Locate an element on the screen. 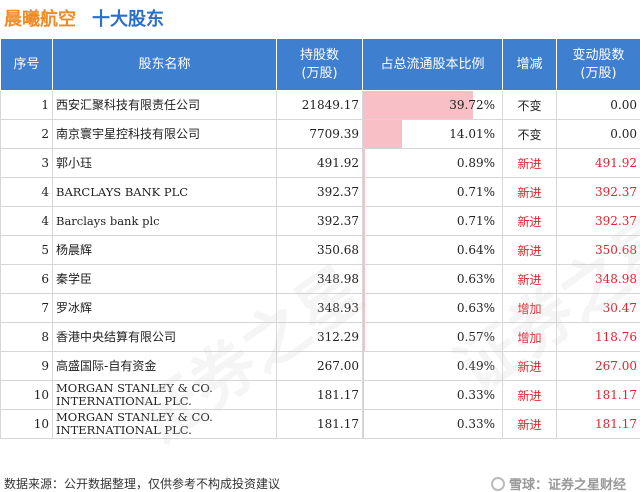 The height and width of the screenshot is (492, 640). ratio-cell: 14.01% is located at coordinates (432, 134).